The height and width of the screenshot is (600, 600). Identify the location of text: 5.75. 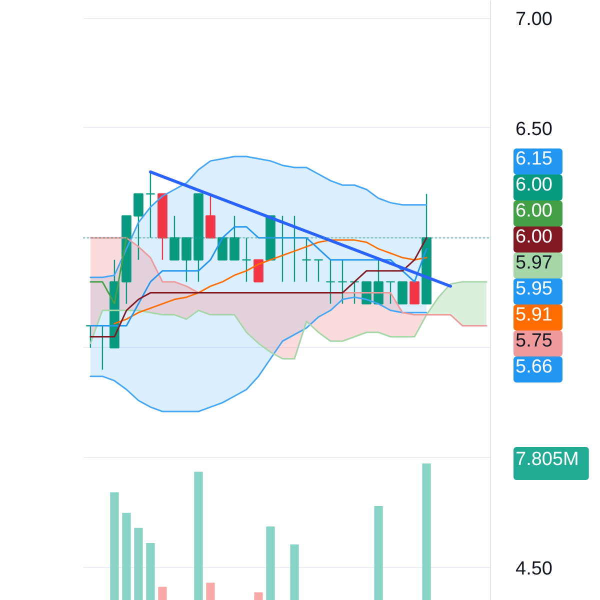
(534, 341).